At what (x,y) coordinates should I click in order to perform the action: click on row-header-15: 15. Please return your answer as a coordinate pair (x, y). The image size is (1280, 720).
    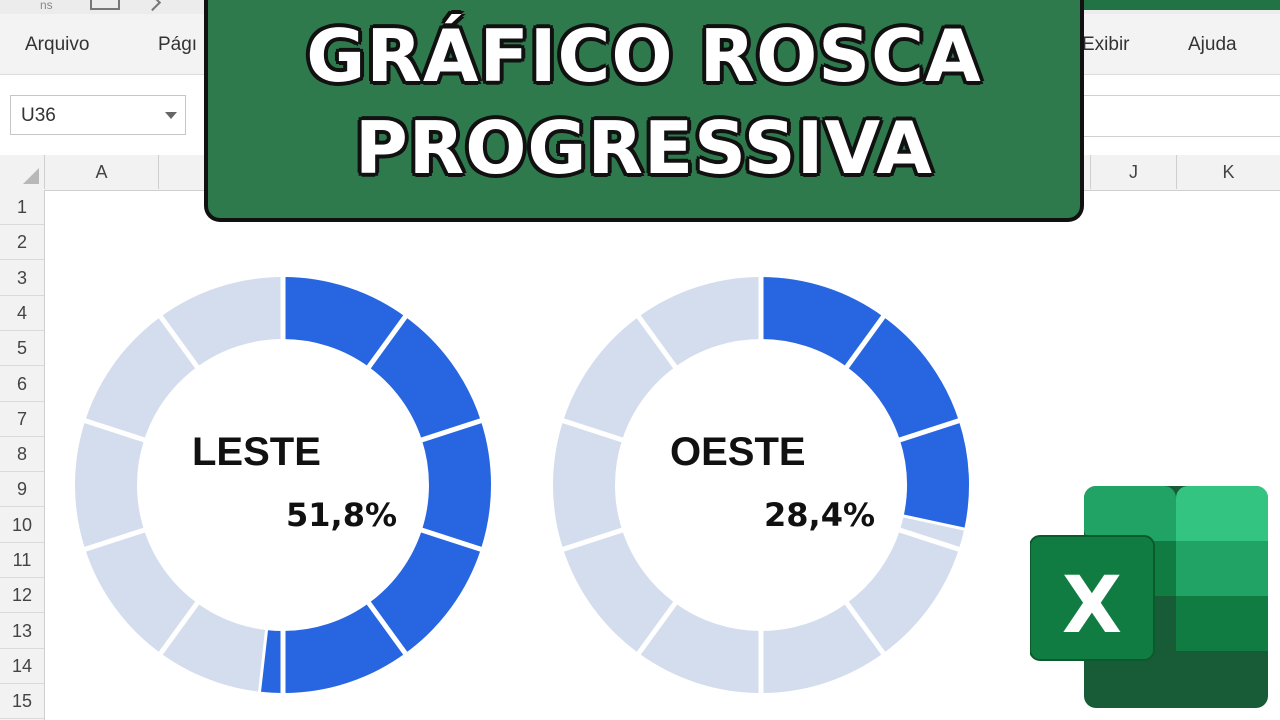
    Looking at the image, I should click on (22, 702).